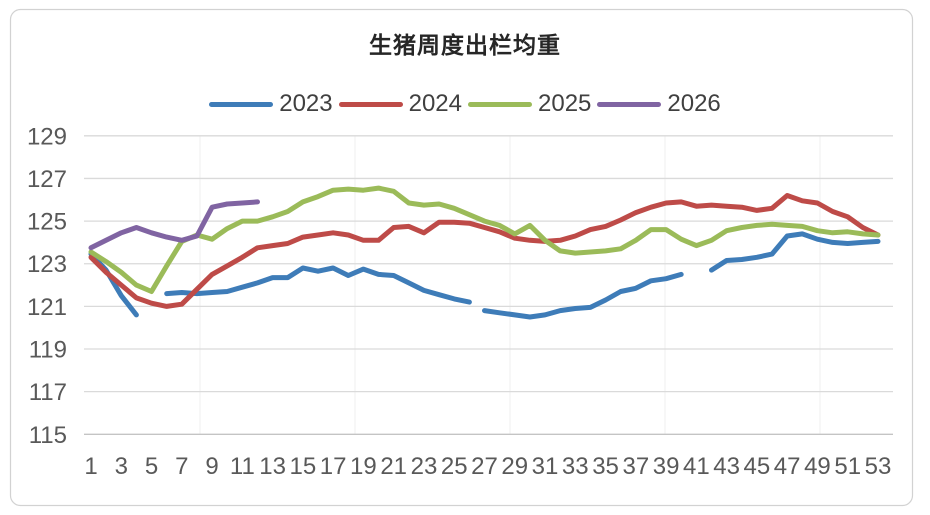  Describe the element at coordinates (48, 435) in the screenshot. I see `y-axis-tick-115: 115` at that location.